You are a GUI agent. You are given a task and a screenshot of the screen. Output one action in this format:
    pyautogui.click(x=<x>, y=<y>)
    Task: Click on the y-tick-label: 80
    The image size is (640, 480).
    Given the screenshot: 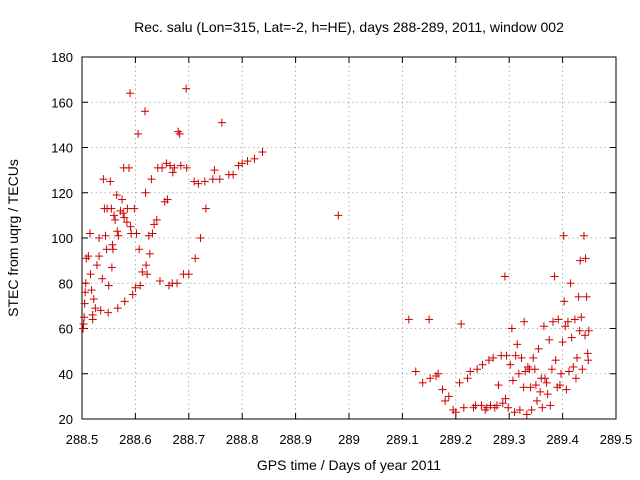 What is the action you would take?
    pyautogui.click(x=66, y=283)
    